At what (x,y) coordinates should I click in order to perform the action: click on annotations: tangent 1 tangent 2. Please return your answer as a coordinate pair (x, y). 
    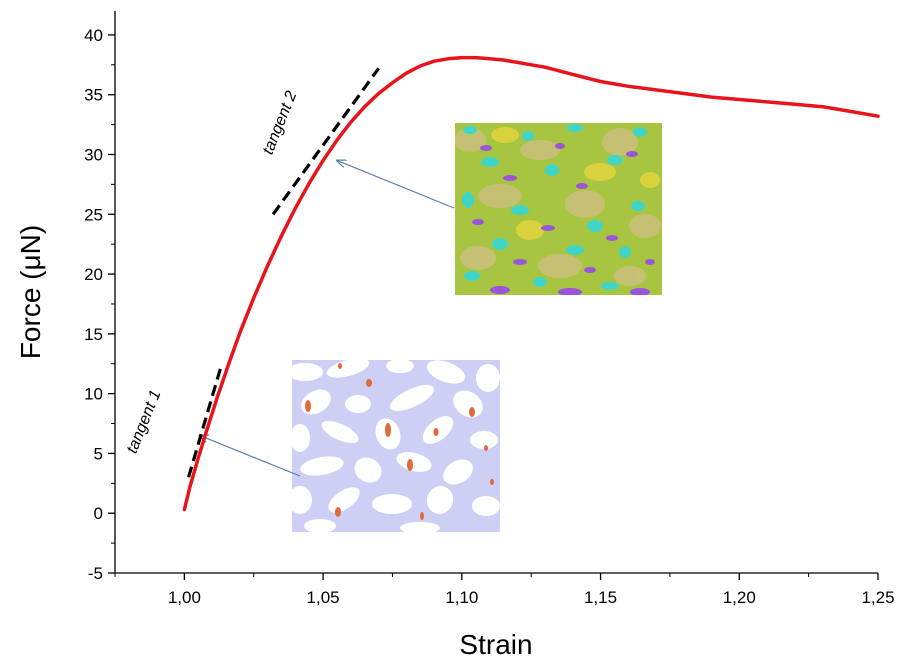
    Looking at the image, I should click on (212, 272).